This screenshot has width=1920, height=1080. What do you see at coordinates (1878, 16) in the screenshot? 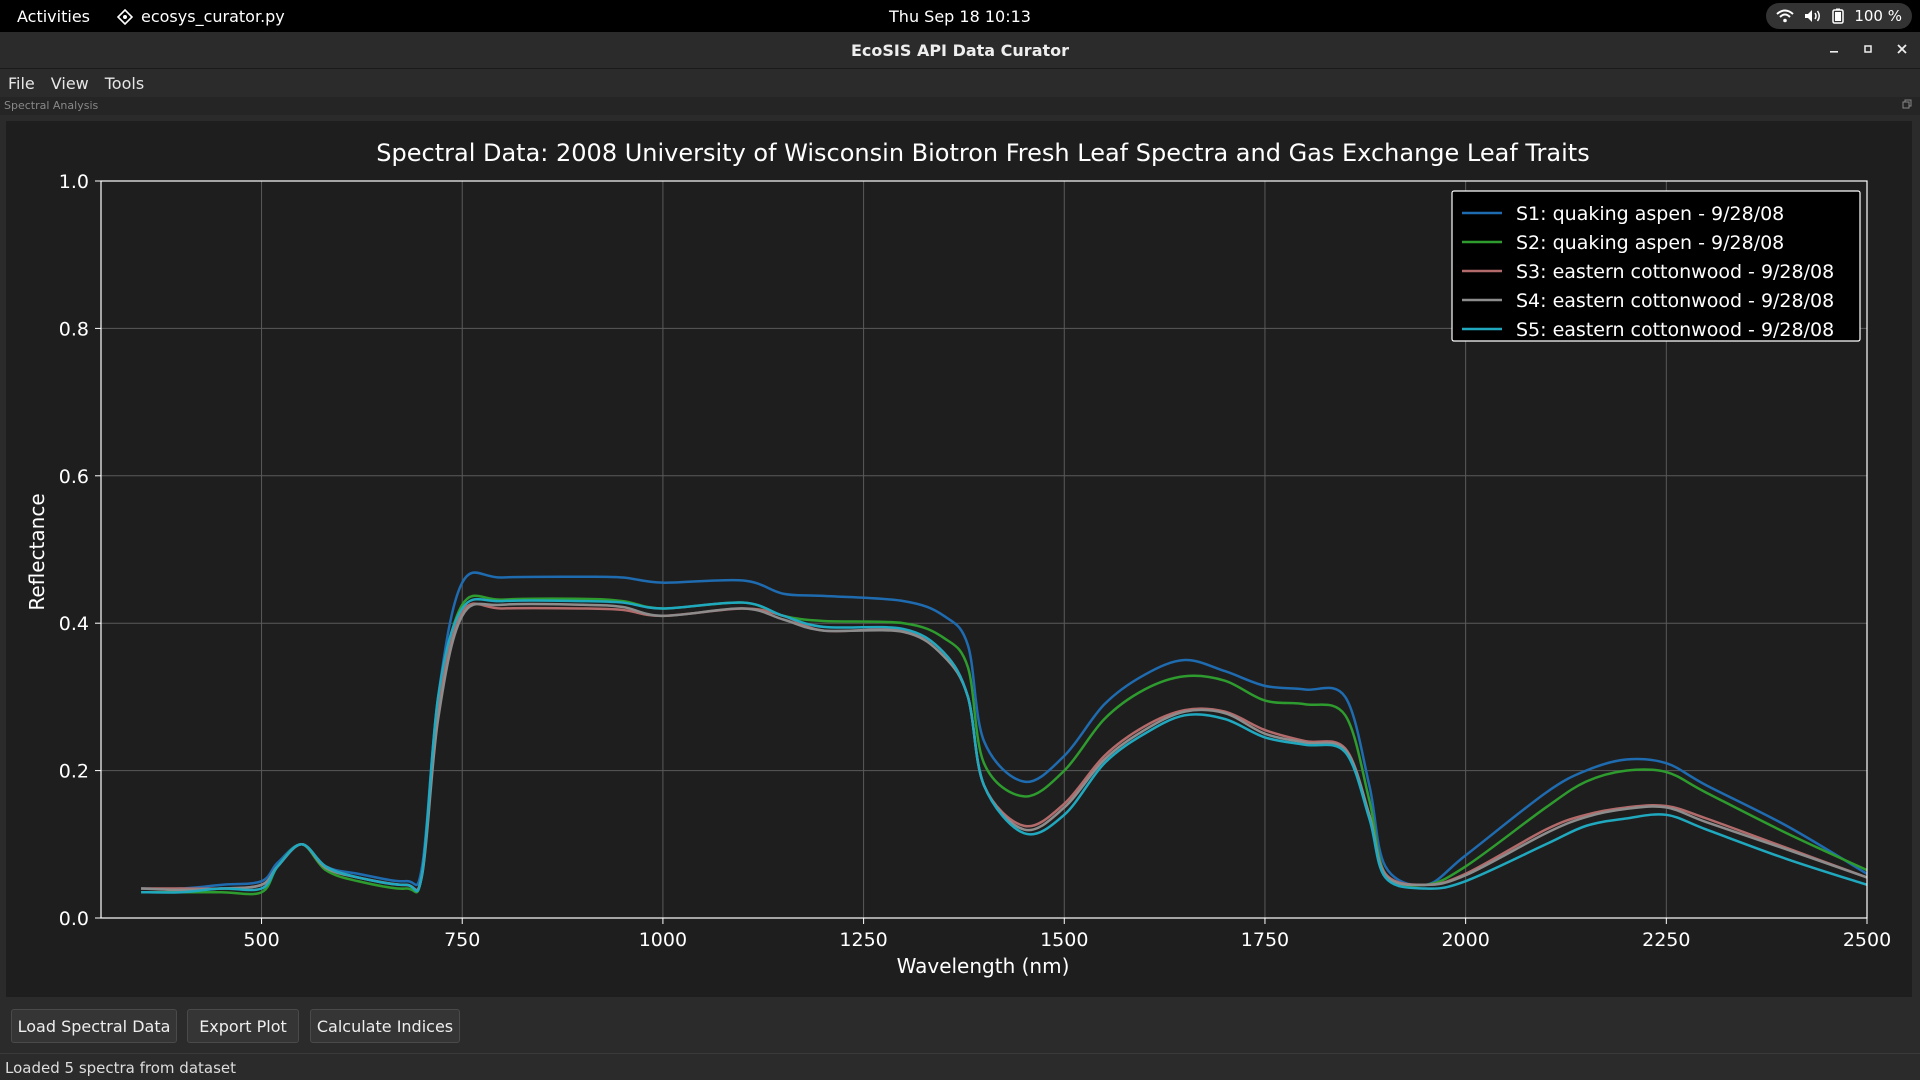
I see `battery-level: 100 %` at bounding box center [1878, 16].